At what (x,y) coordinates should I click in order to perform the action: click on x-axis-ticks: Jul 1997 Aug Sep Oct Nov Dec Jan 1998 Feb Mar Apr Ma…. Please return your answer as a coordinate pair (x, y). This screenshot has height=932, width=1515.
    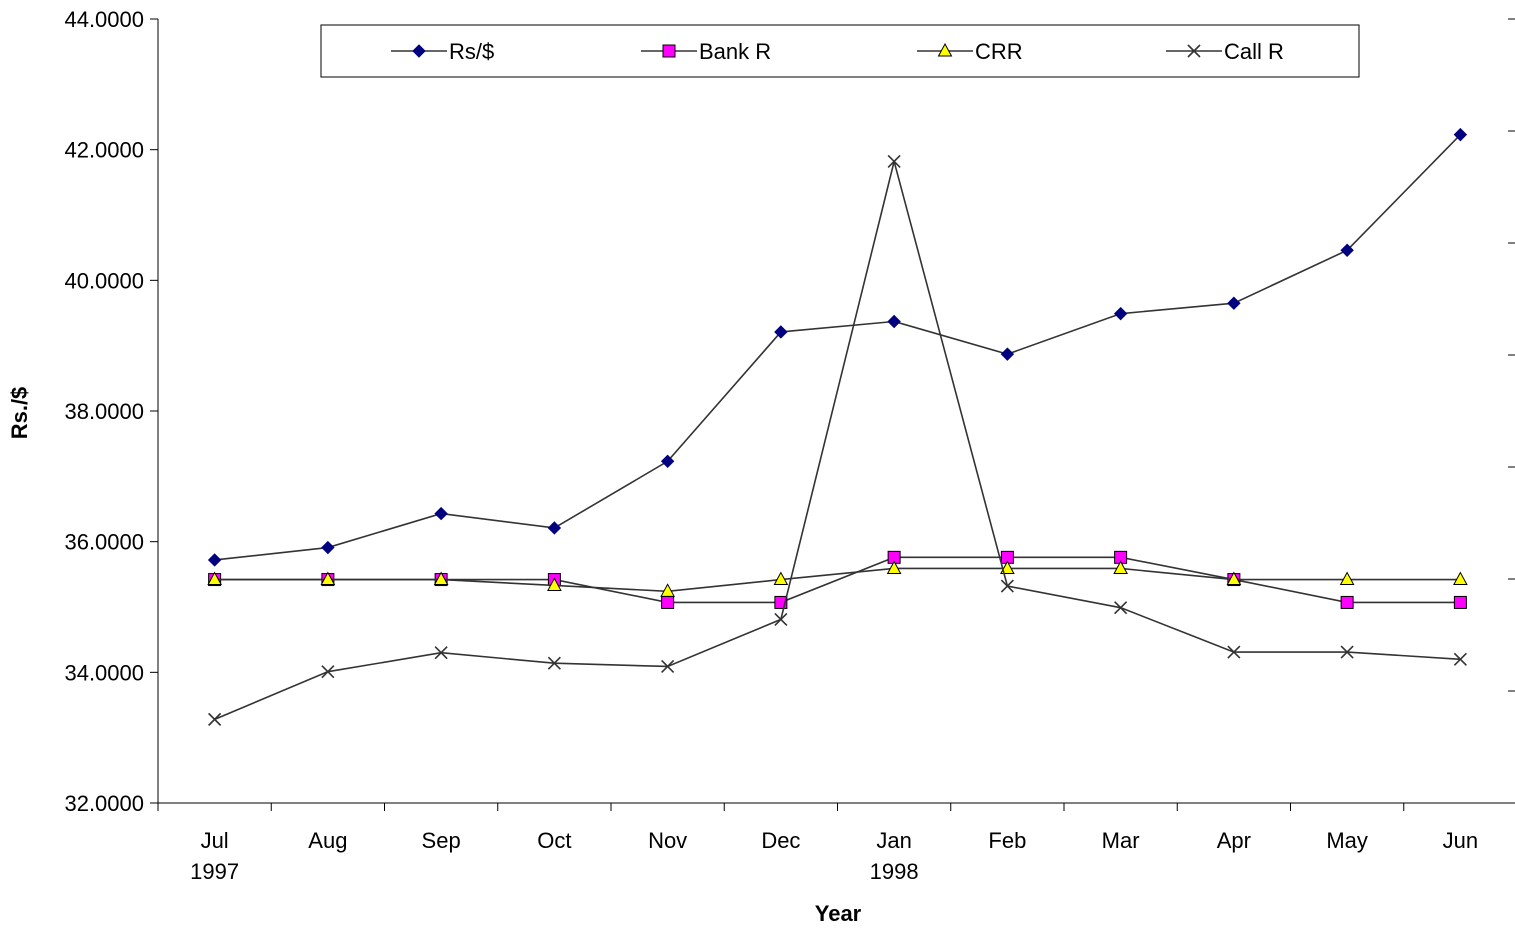
    Looking at the image, I should click on (817, 843).